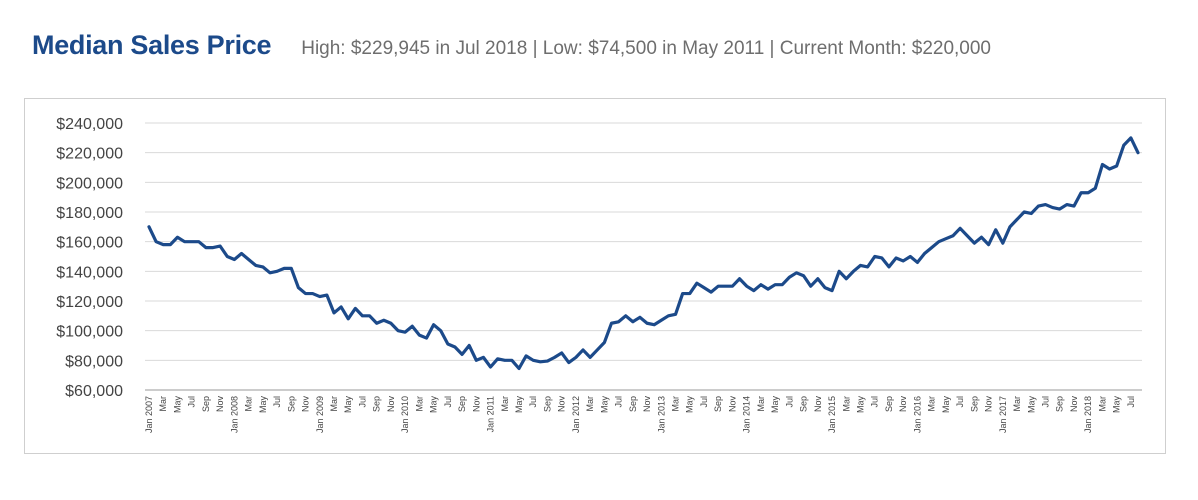 The image size is (1198, 500). Describe the element at coordinates (89, 124) in the screenshot. I see `y-tick-label: $240,000` at that location.